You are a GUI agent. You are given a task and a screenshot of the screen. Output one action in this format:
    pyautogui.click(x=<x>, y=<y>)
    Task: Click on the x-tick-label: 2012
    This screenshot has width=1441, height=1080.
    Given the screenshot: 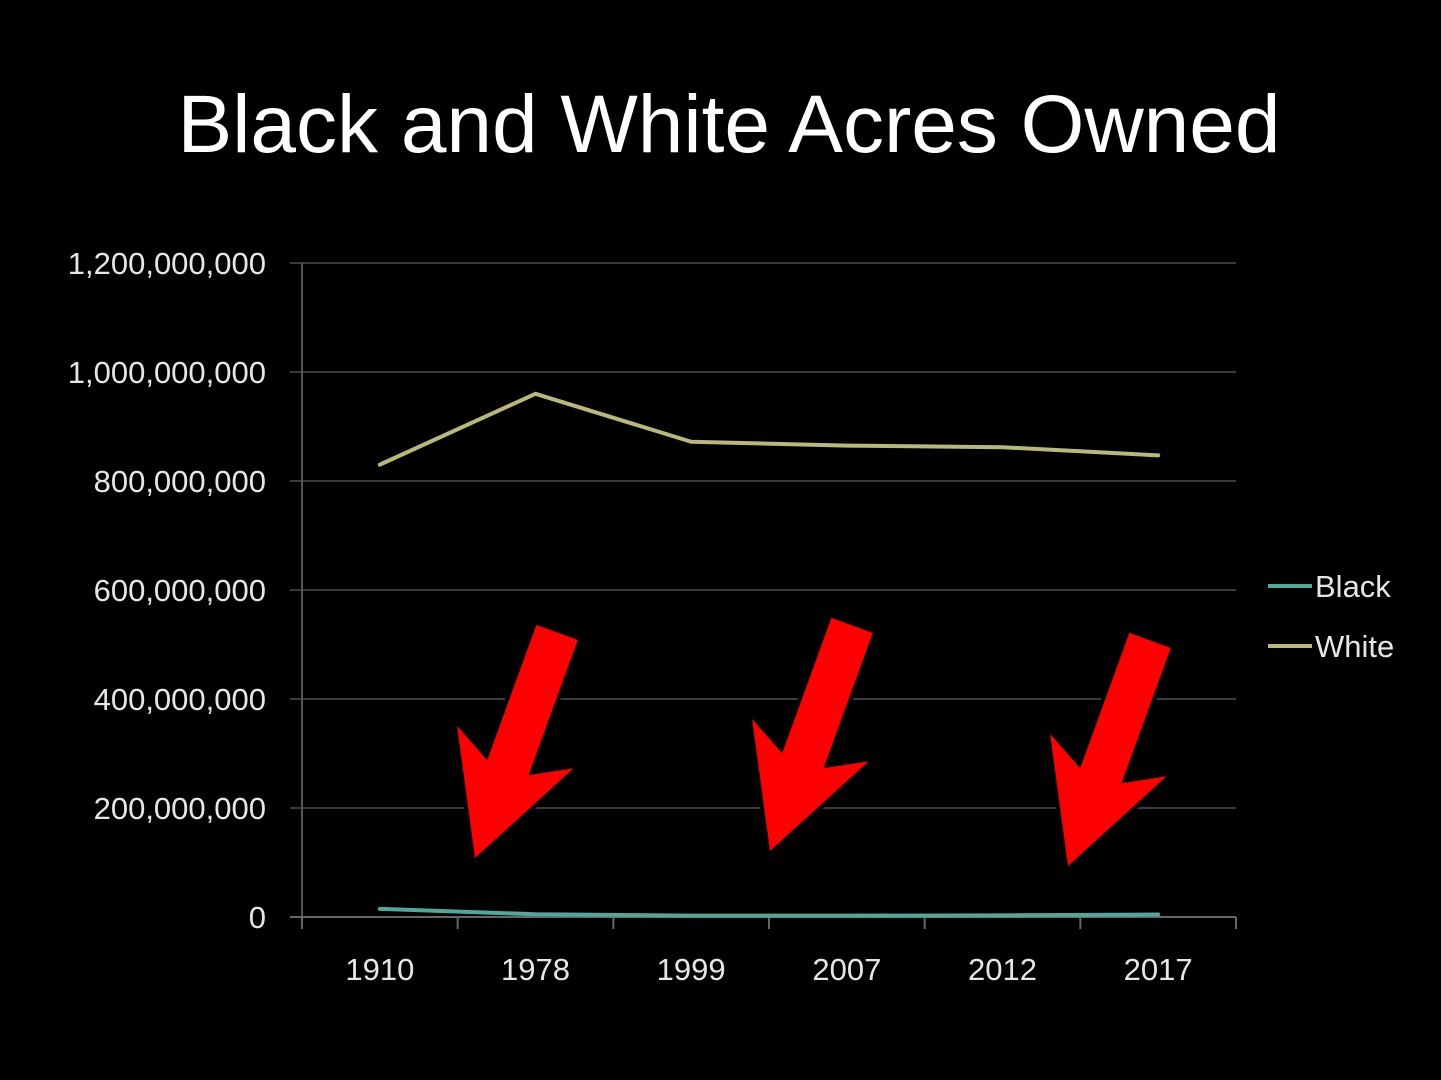 What is the action you would take?
    pyautogui.click(x=1002, y=969)
    